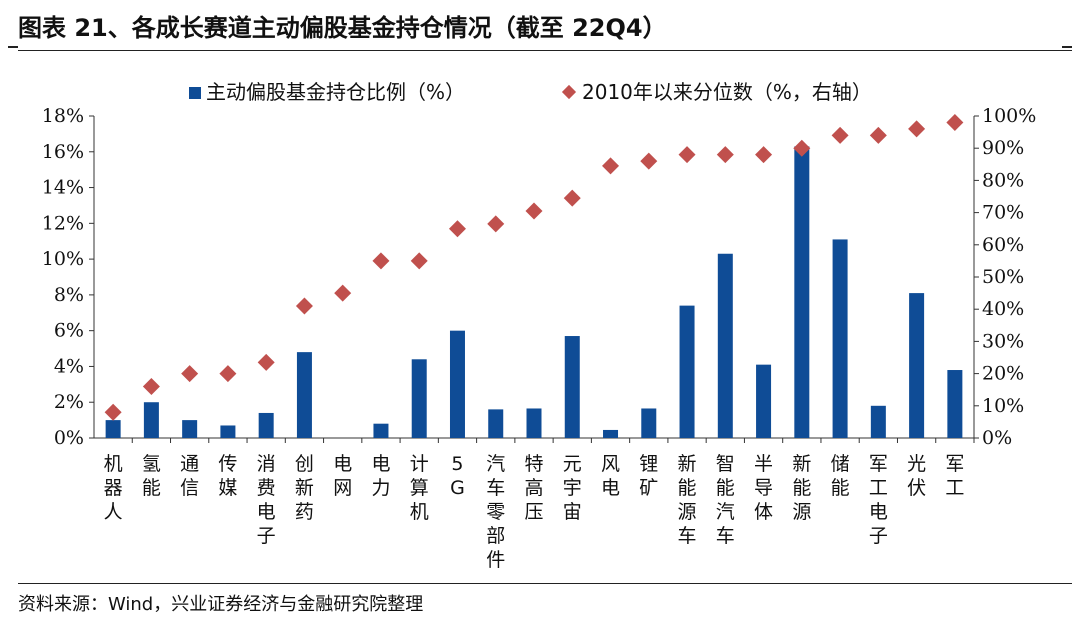  What do you see at coordinates (495, 512) in the screenshot?
I see `x-axis-label: 汽车零部件` at bounding box center [495, 512].